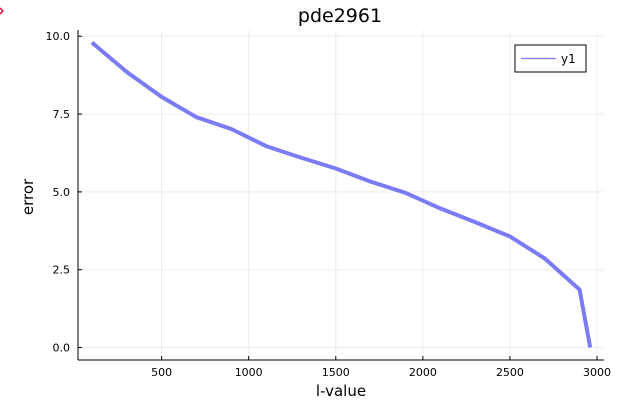 The image size is (631, 410). I want to click on y-tick-label: 2.5, so click(62, 270).